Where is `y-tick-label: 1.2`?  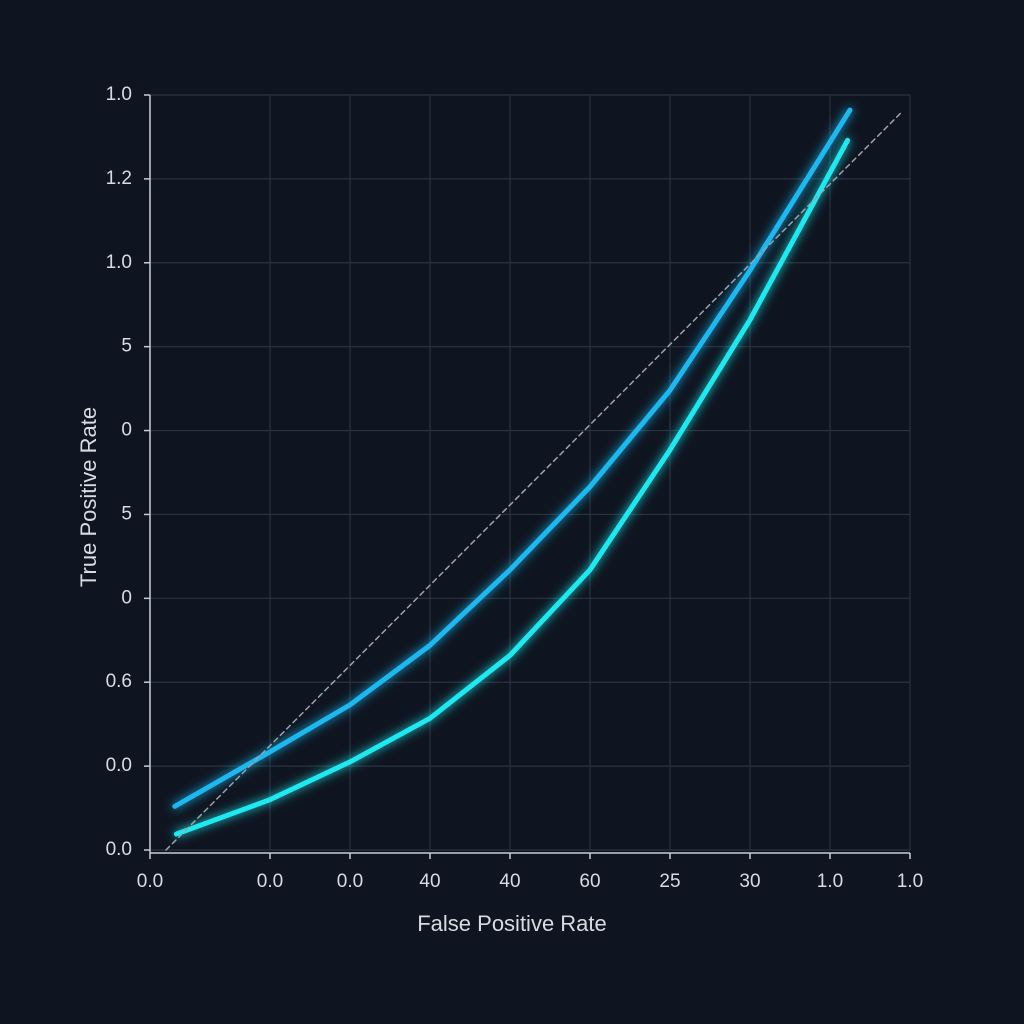 y-tick-label: 1.2 is located at coordinates (119, 178).